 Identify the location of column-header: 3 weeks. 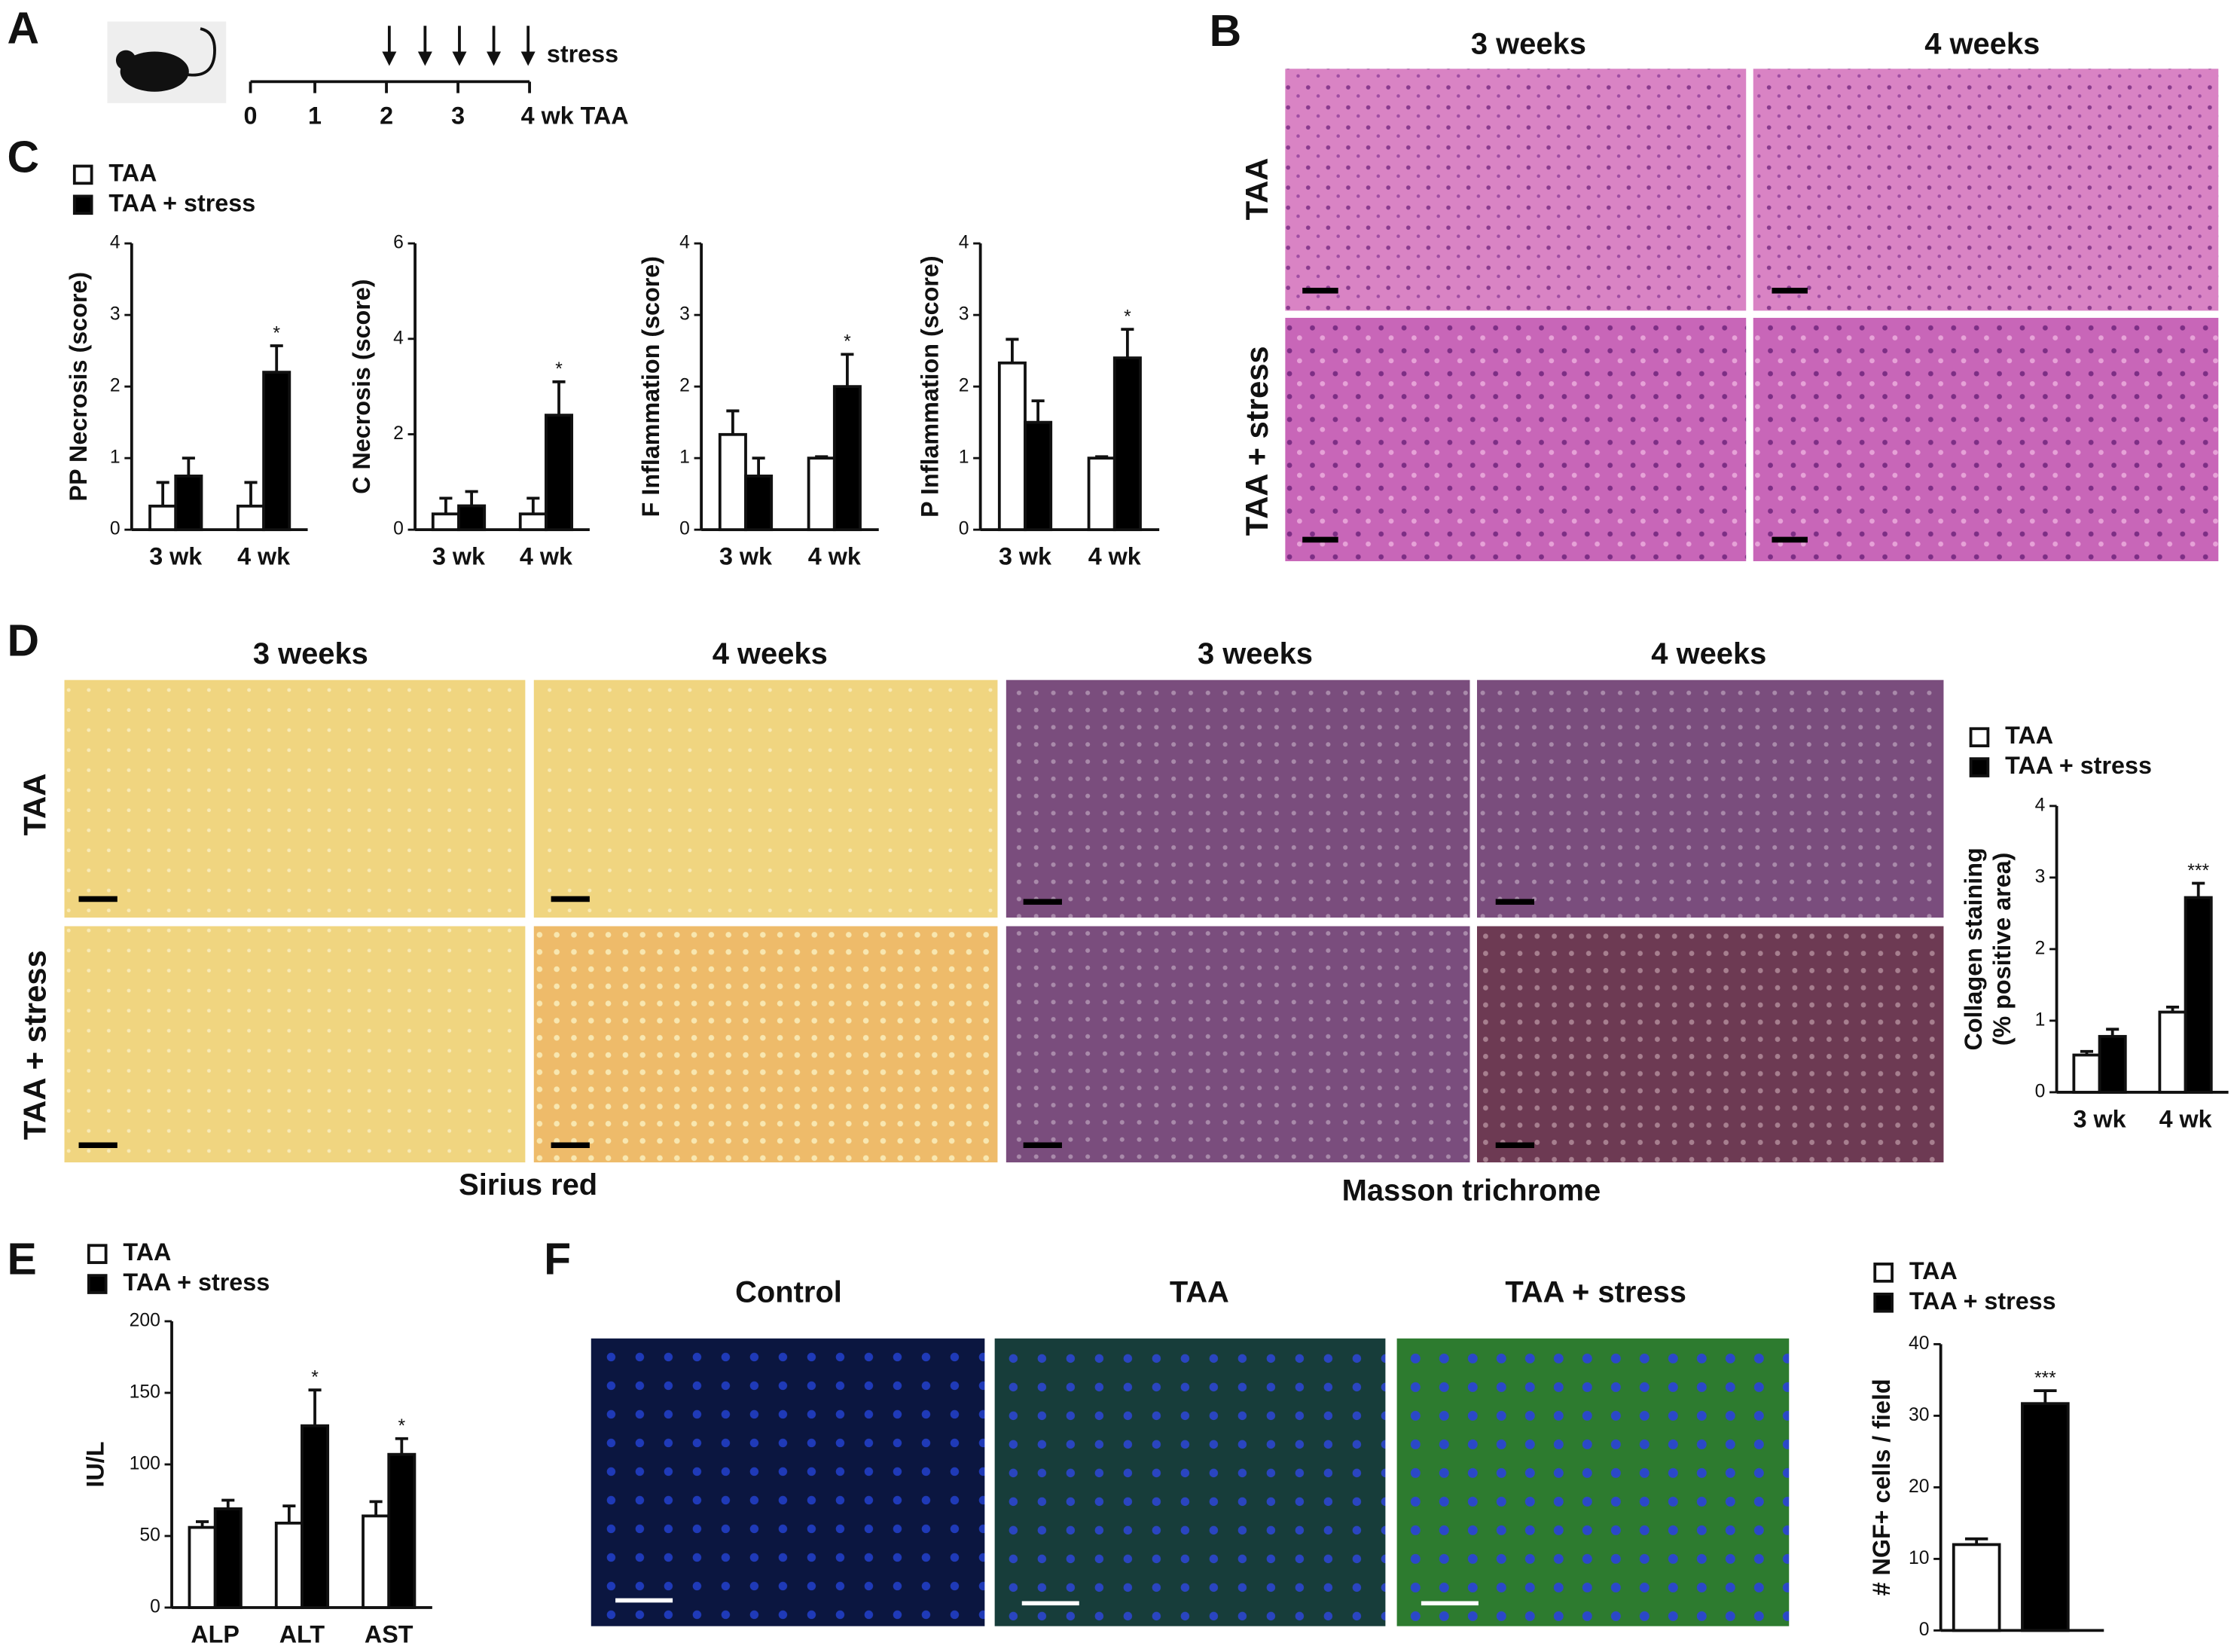
(1255, 653).